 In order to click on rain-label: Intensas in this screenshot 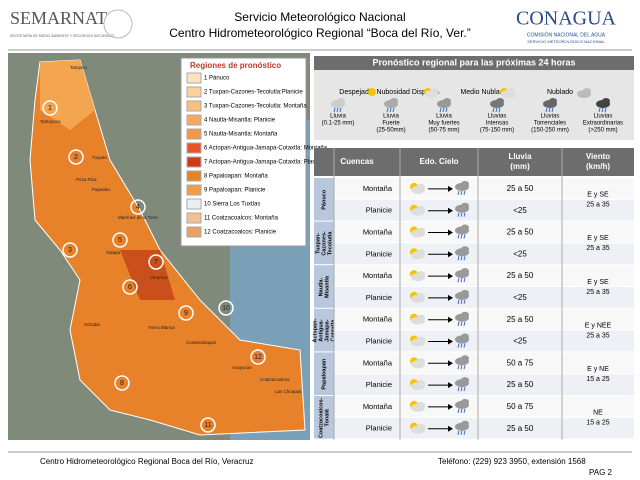, I will do `click(497, 124)`.